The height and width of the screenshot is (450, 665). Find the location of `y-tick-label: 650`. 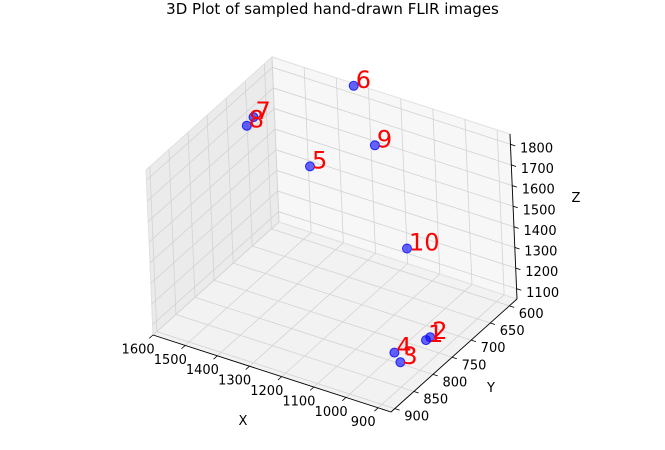

y-tick-label: 650 is located at coordinates (512, 331).